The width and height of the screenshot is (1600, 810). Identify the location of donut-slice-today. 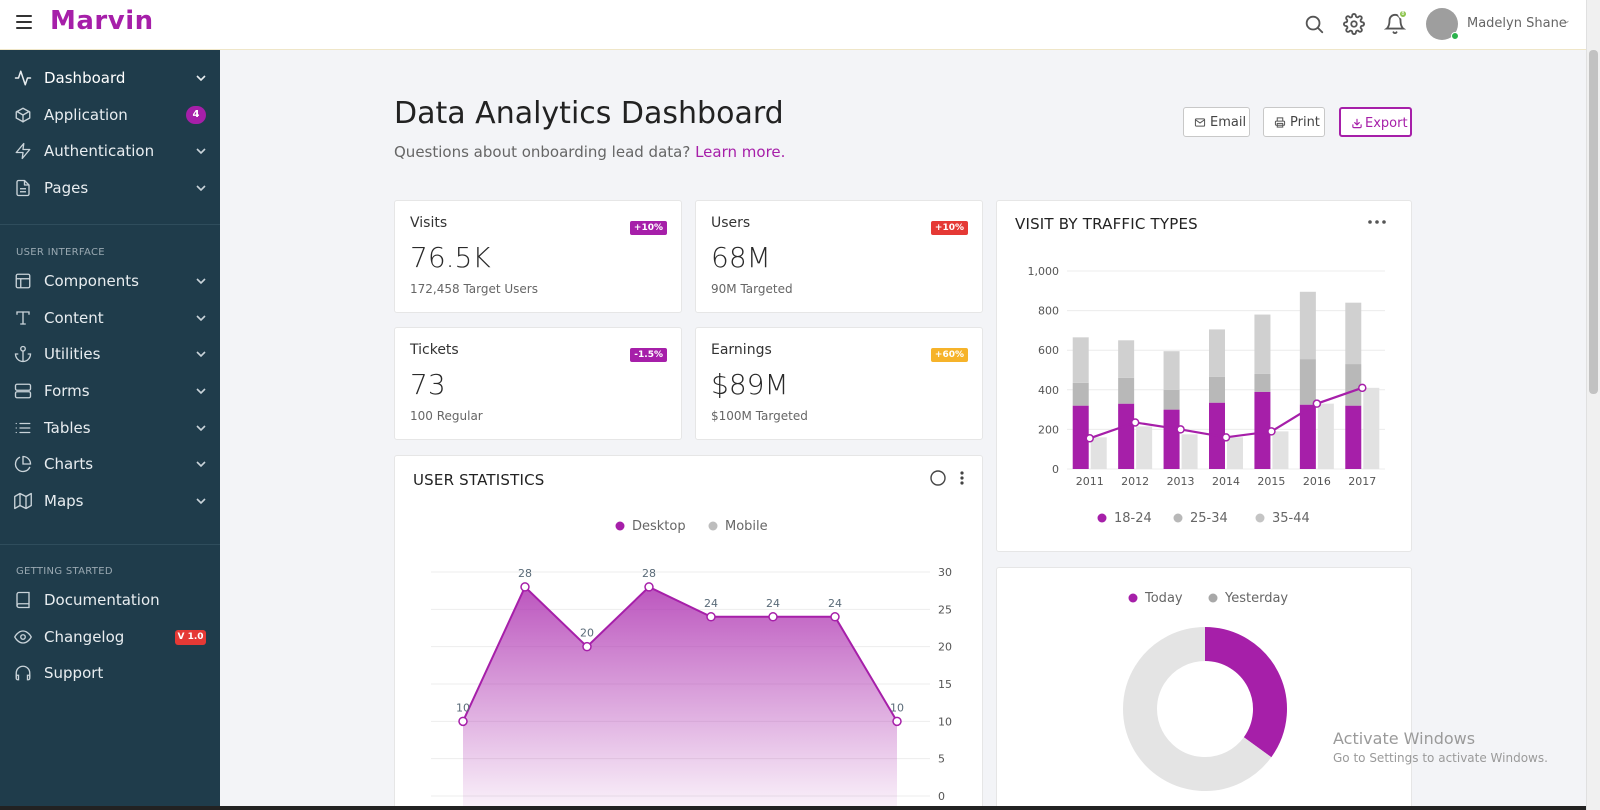
(1245, 692).